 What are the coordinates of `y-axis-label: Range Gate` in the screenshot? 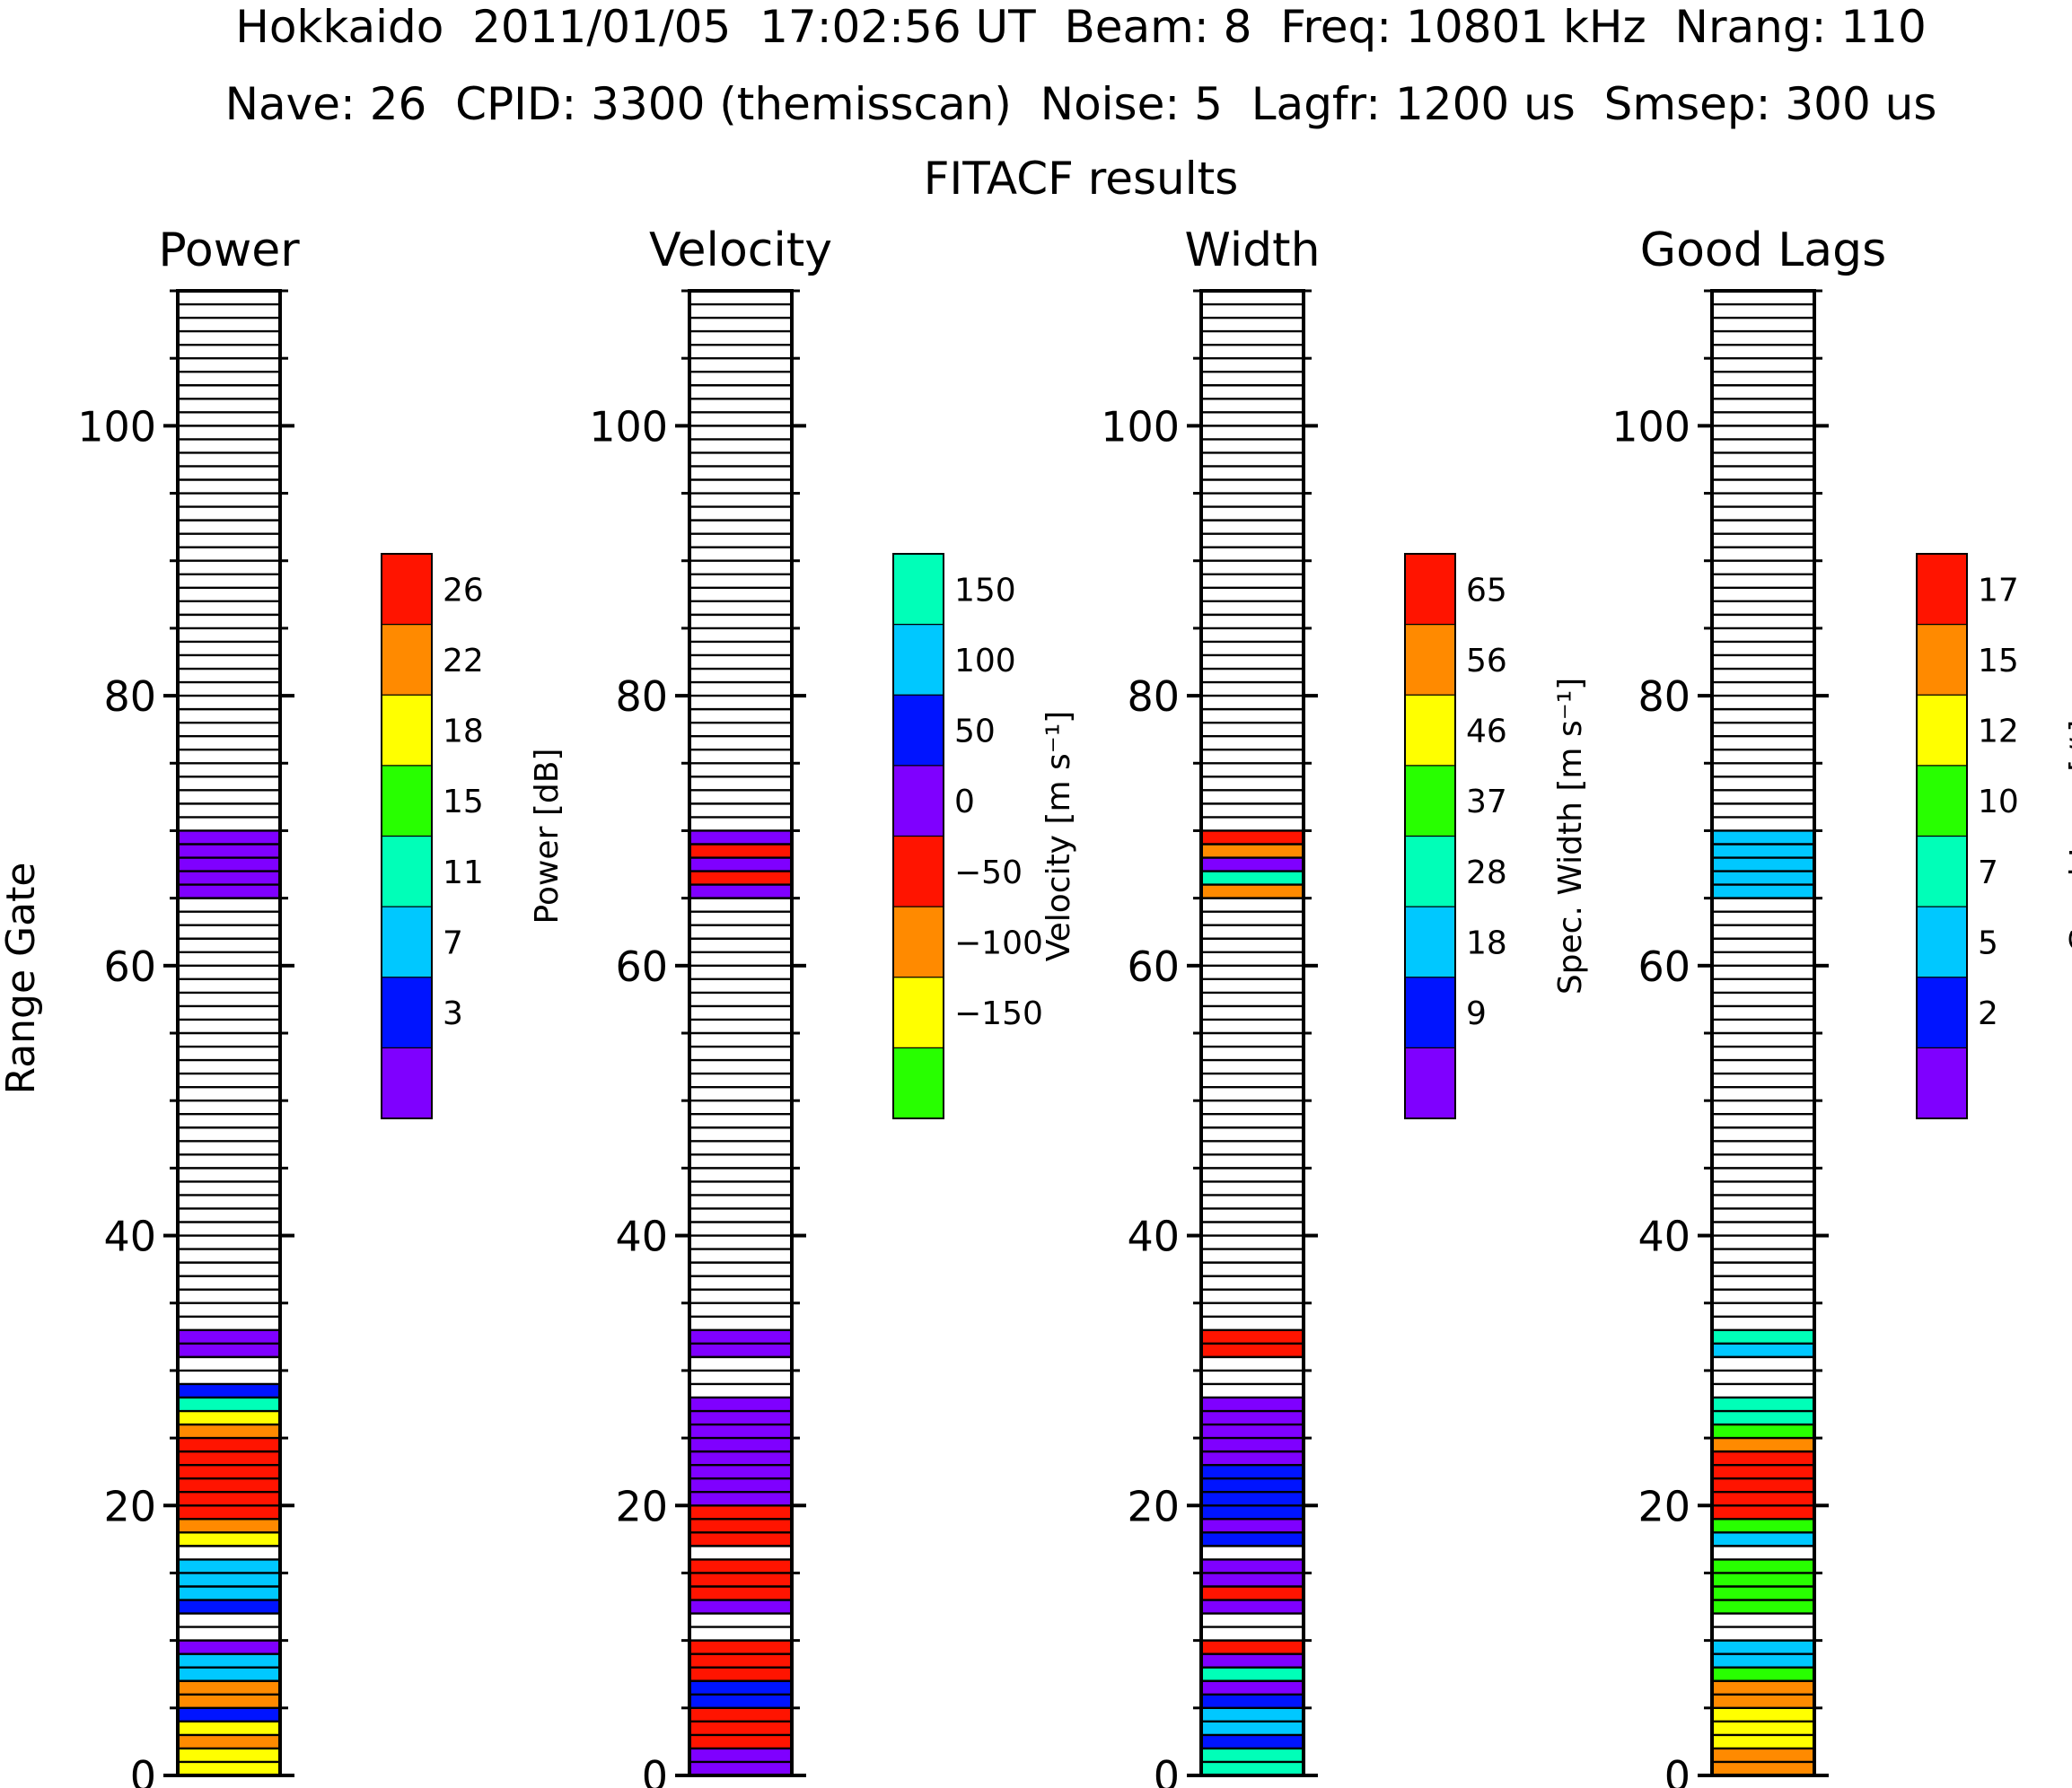 It's located at (22, 979).